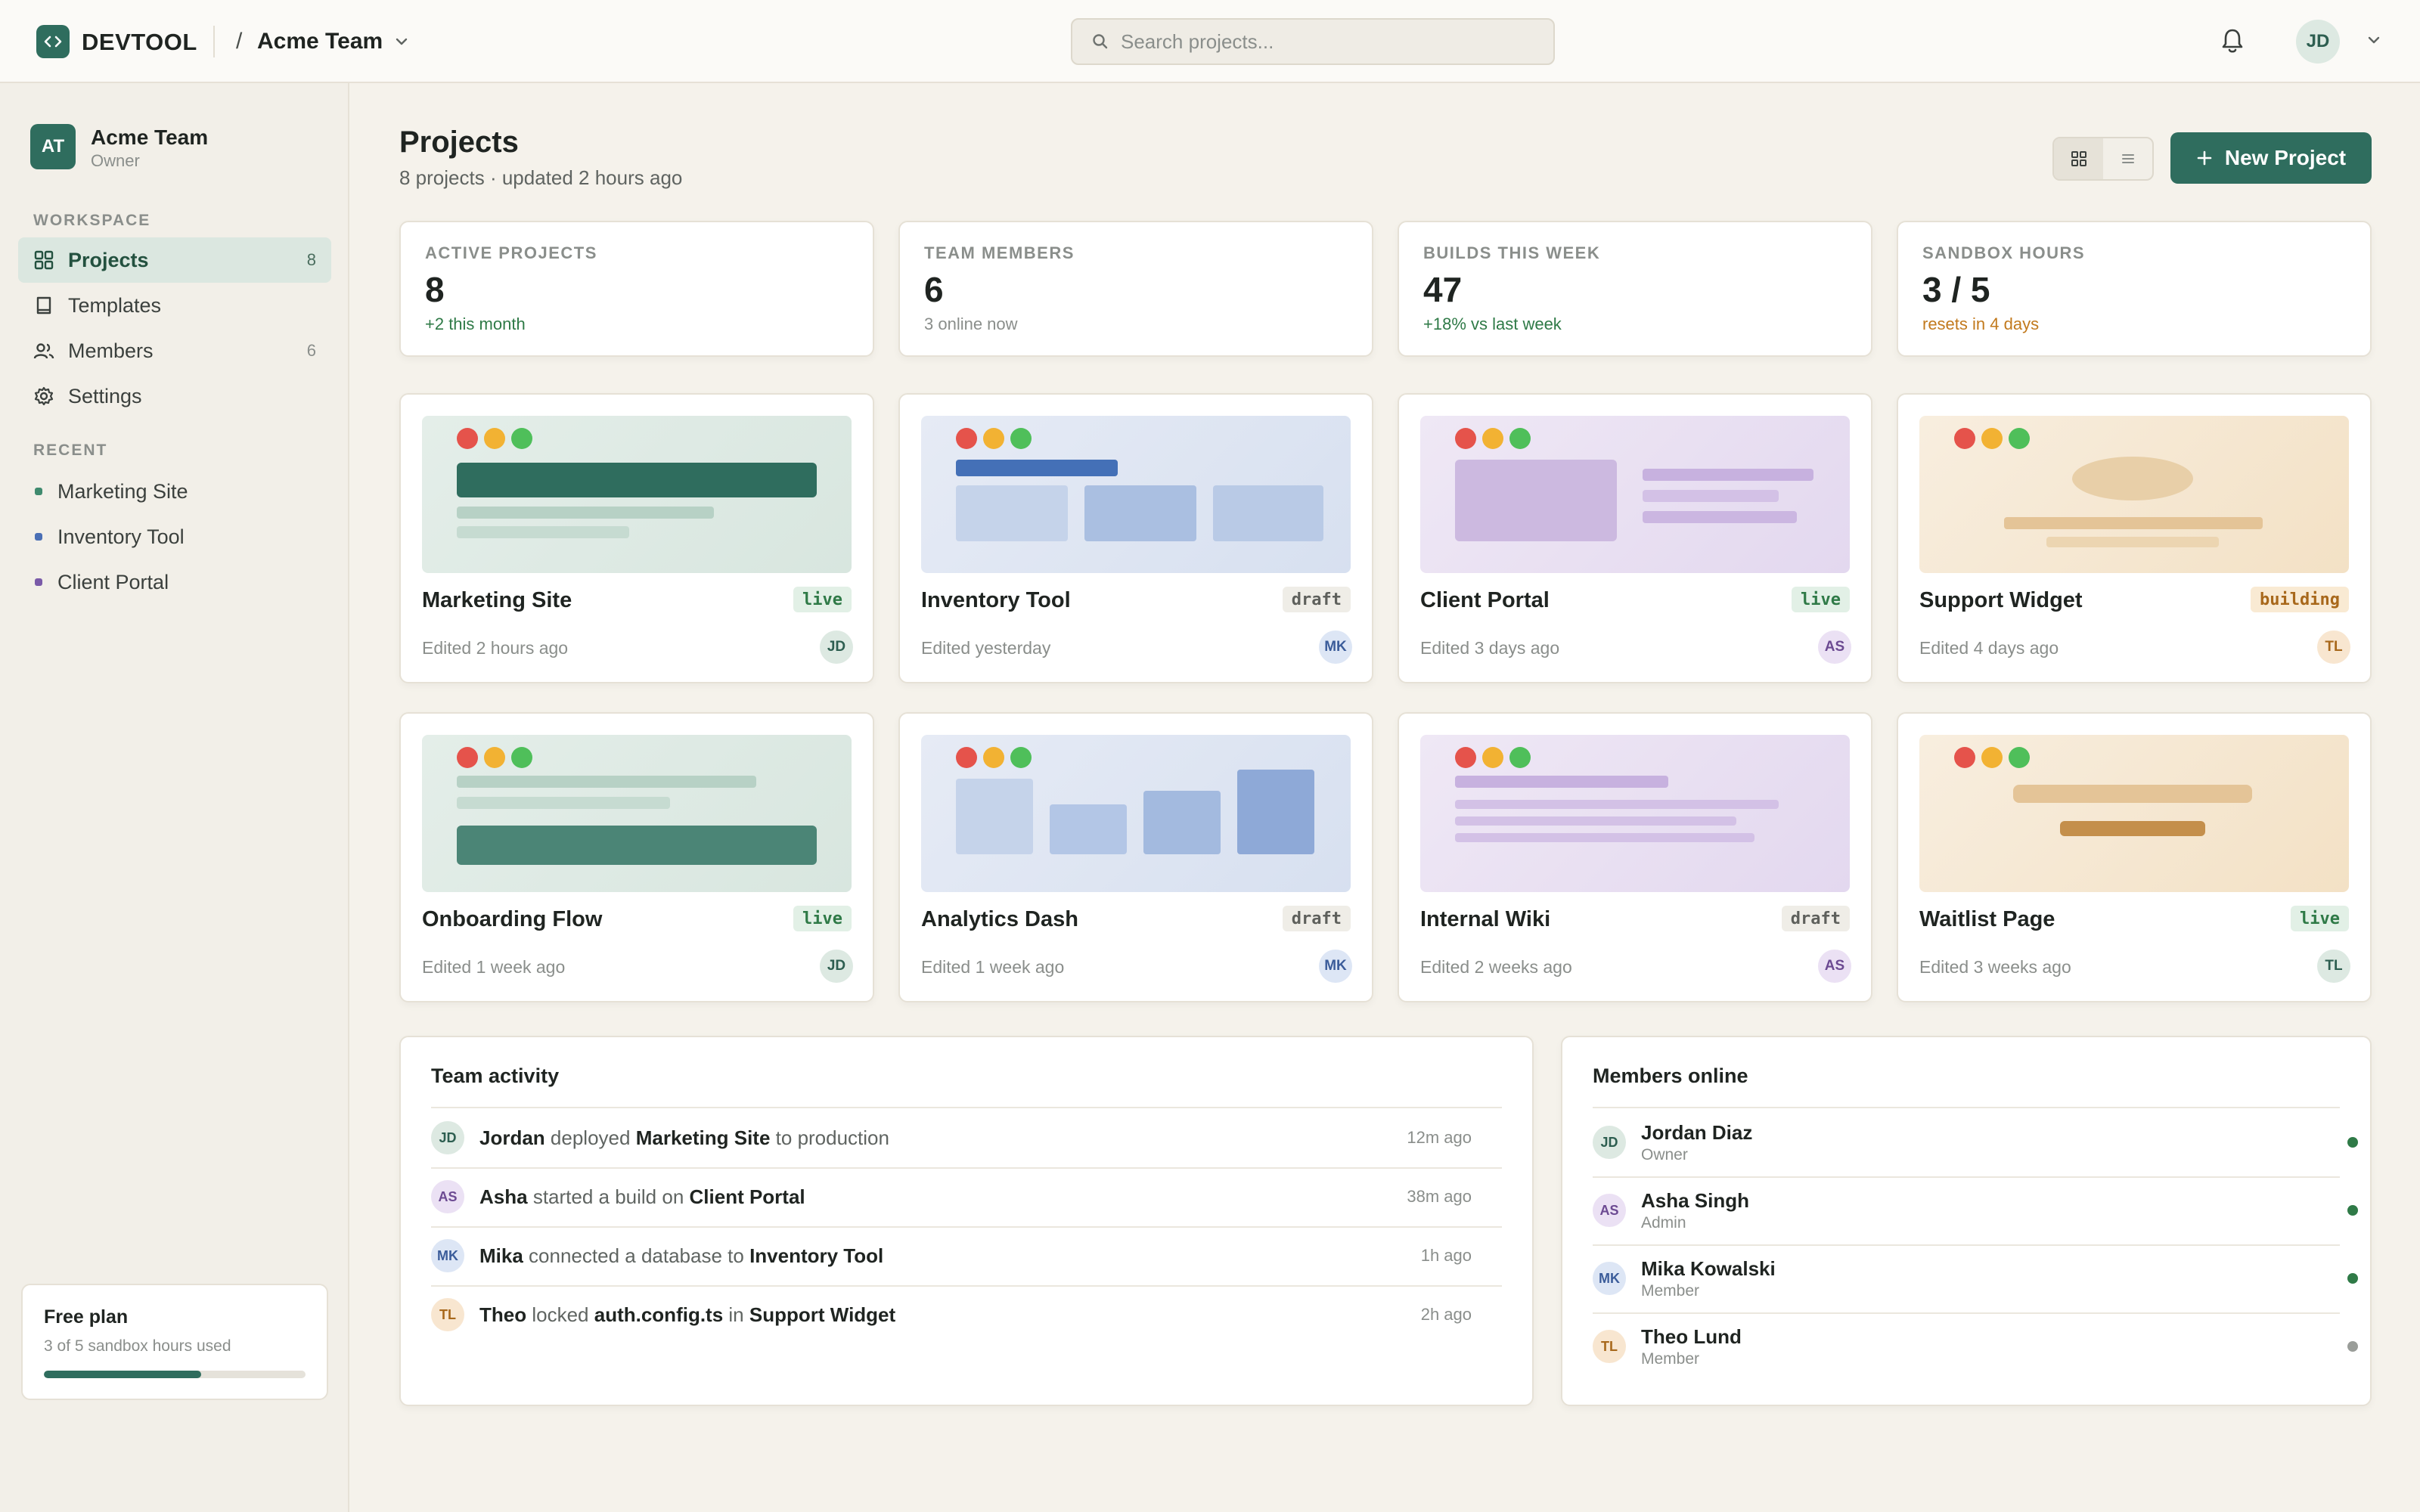  I want to click on activity-verb: connected a database to, so click(636, 1255).